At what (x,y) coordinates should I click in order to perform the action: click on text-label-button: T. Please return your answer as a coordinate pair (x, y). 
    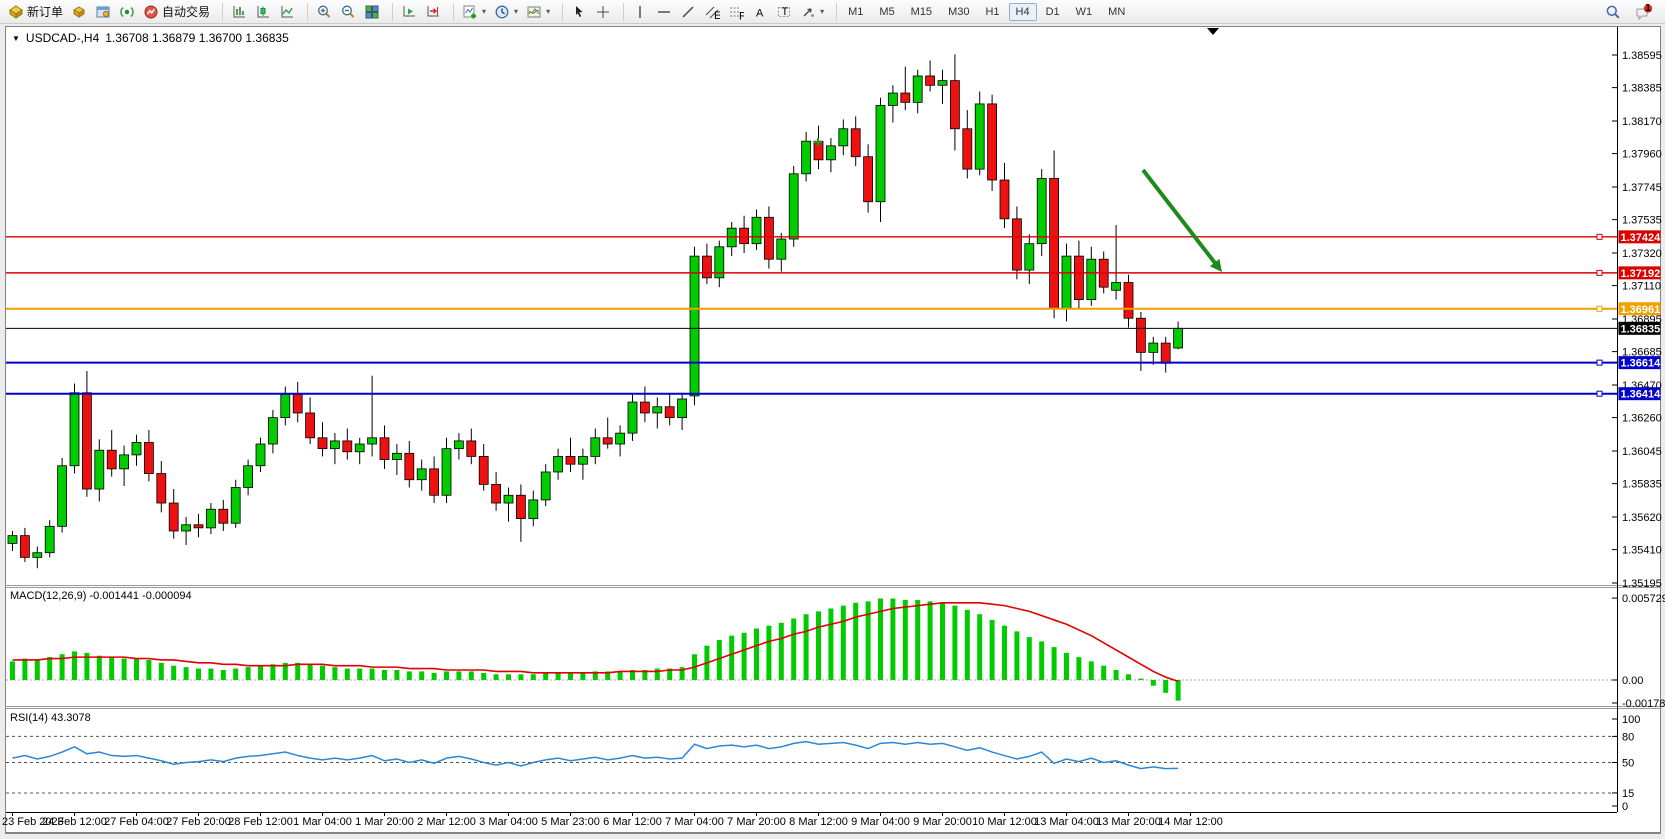
    Looking at the image, I should click on (784, 12).